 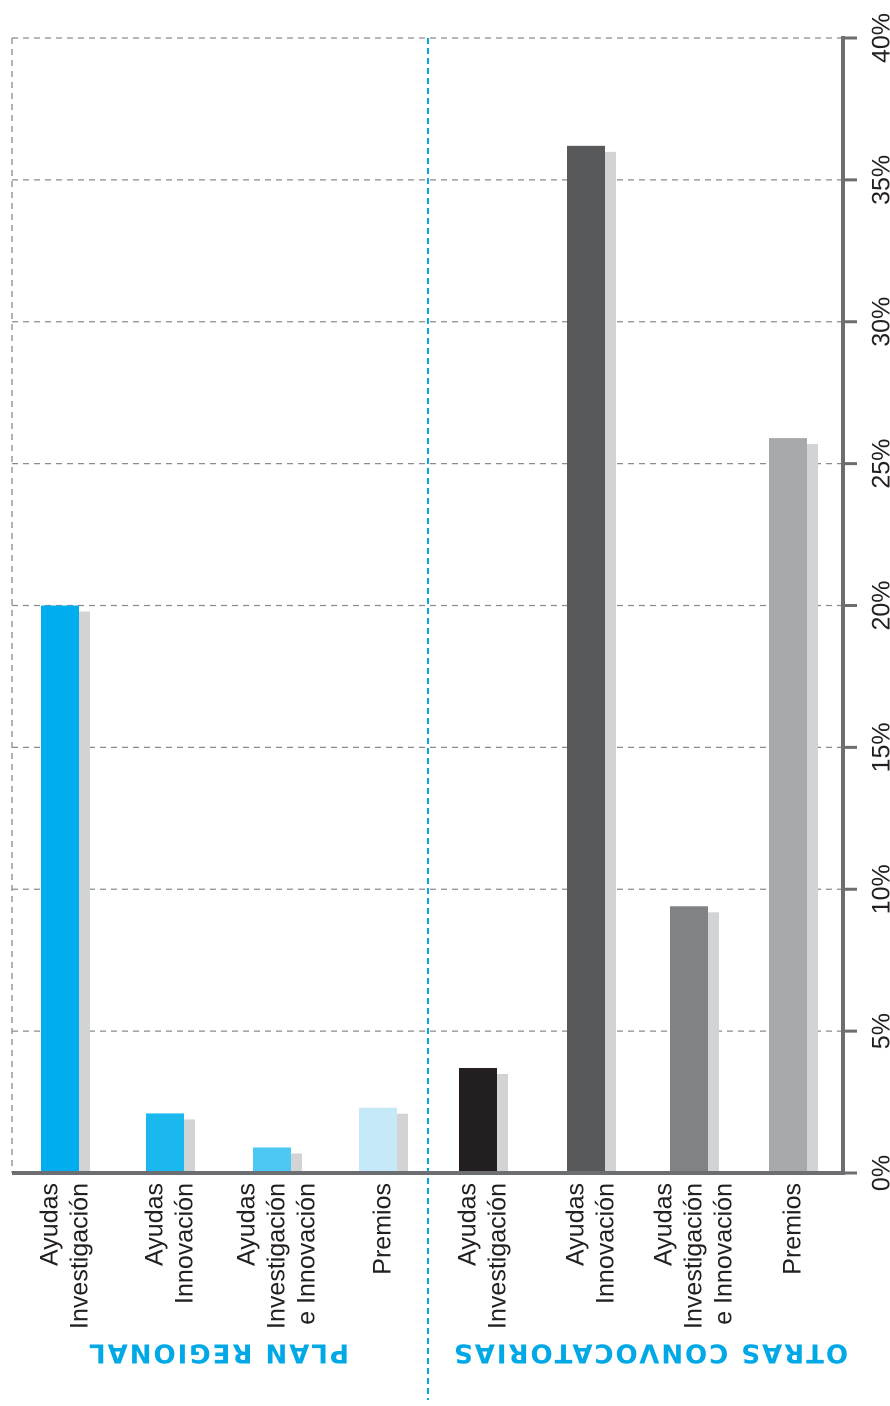 What do you see at coordinates (879, 180) in the screenshot?
I see `tick-label: 35%` at bounding box center [879, 180].